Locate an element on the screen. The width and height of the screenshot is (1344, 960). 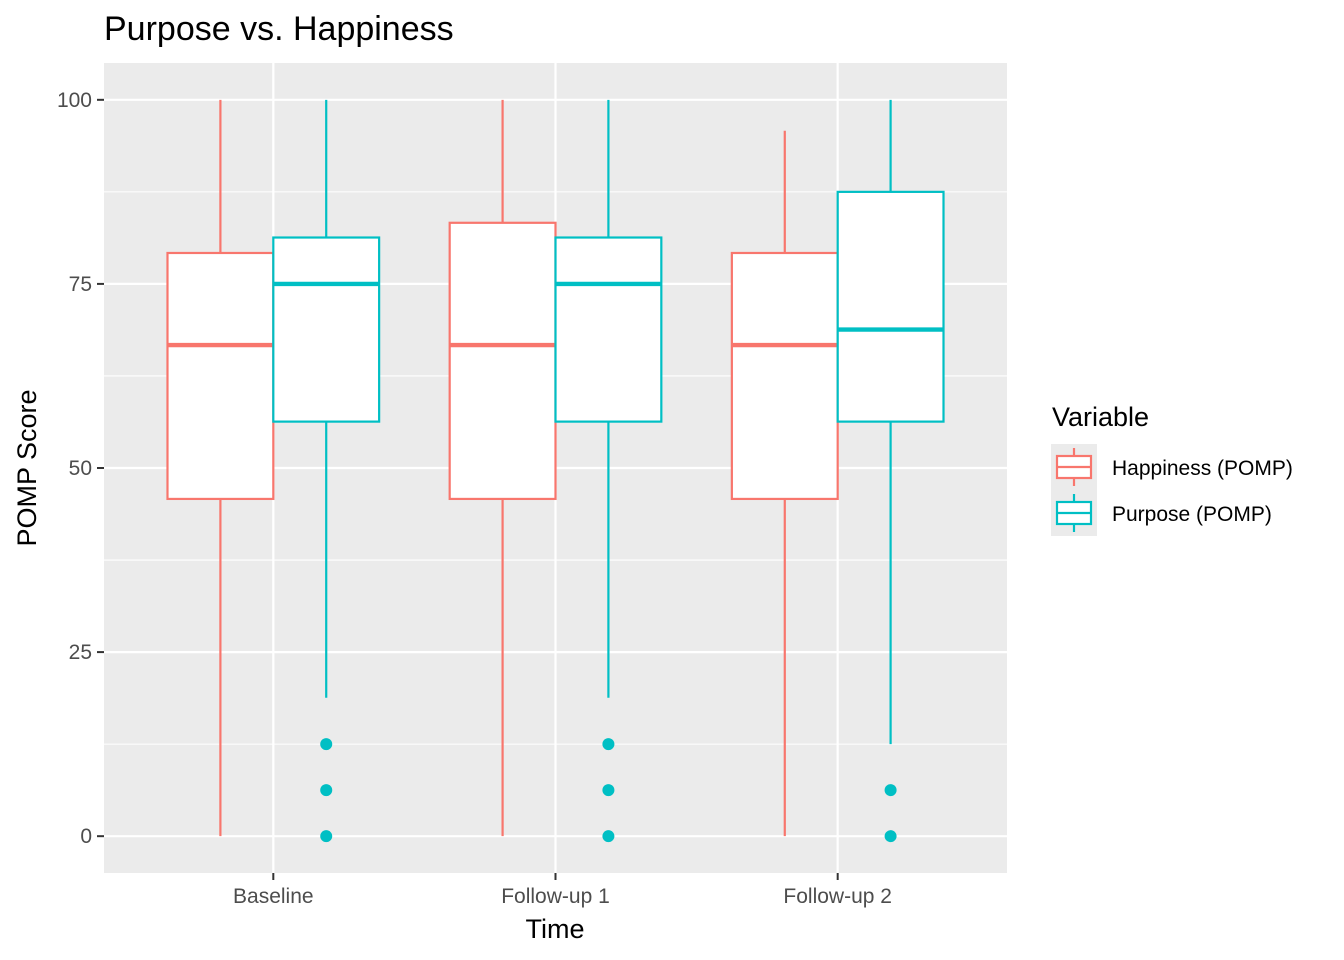
x-axis-title: Time is located at coordinates (555, 929).